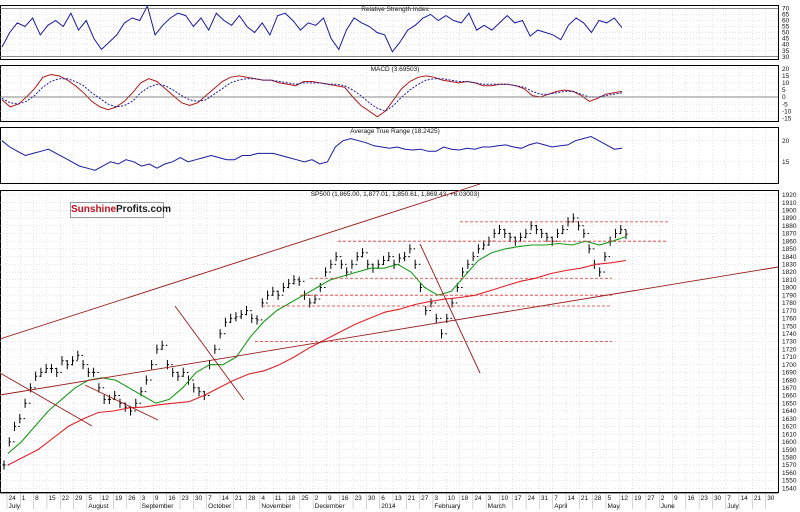 The height and width of the screenshot is (512, 800). I want to click on month-label: November, so click(276, 506).